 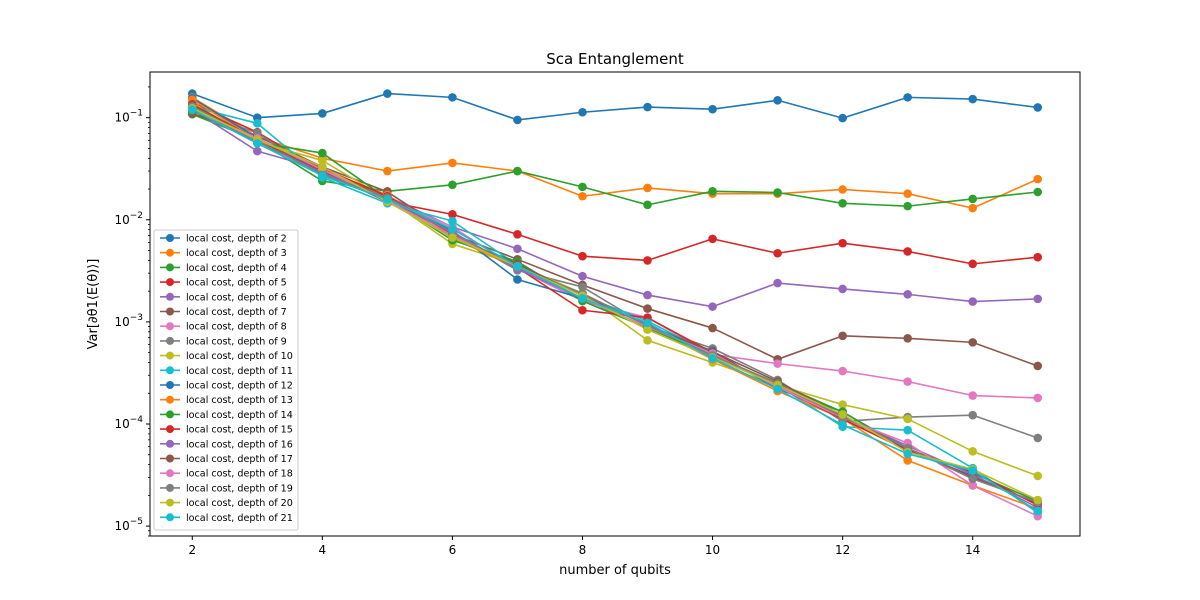 I want to click on x-tick-label: 2, so click(x=192, y=550).